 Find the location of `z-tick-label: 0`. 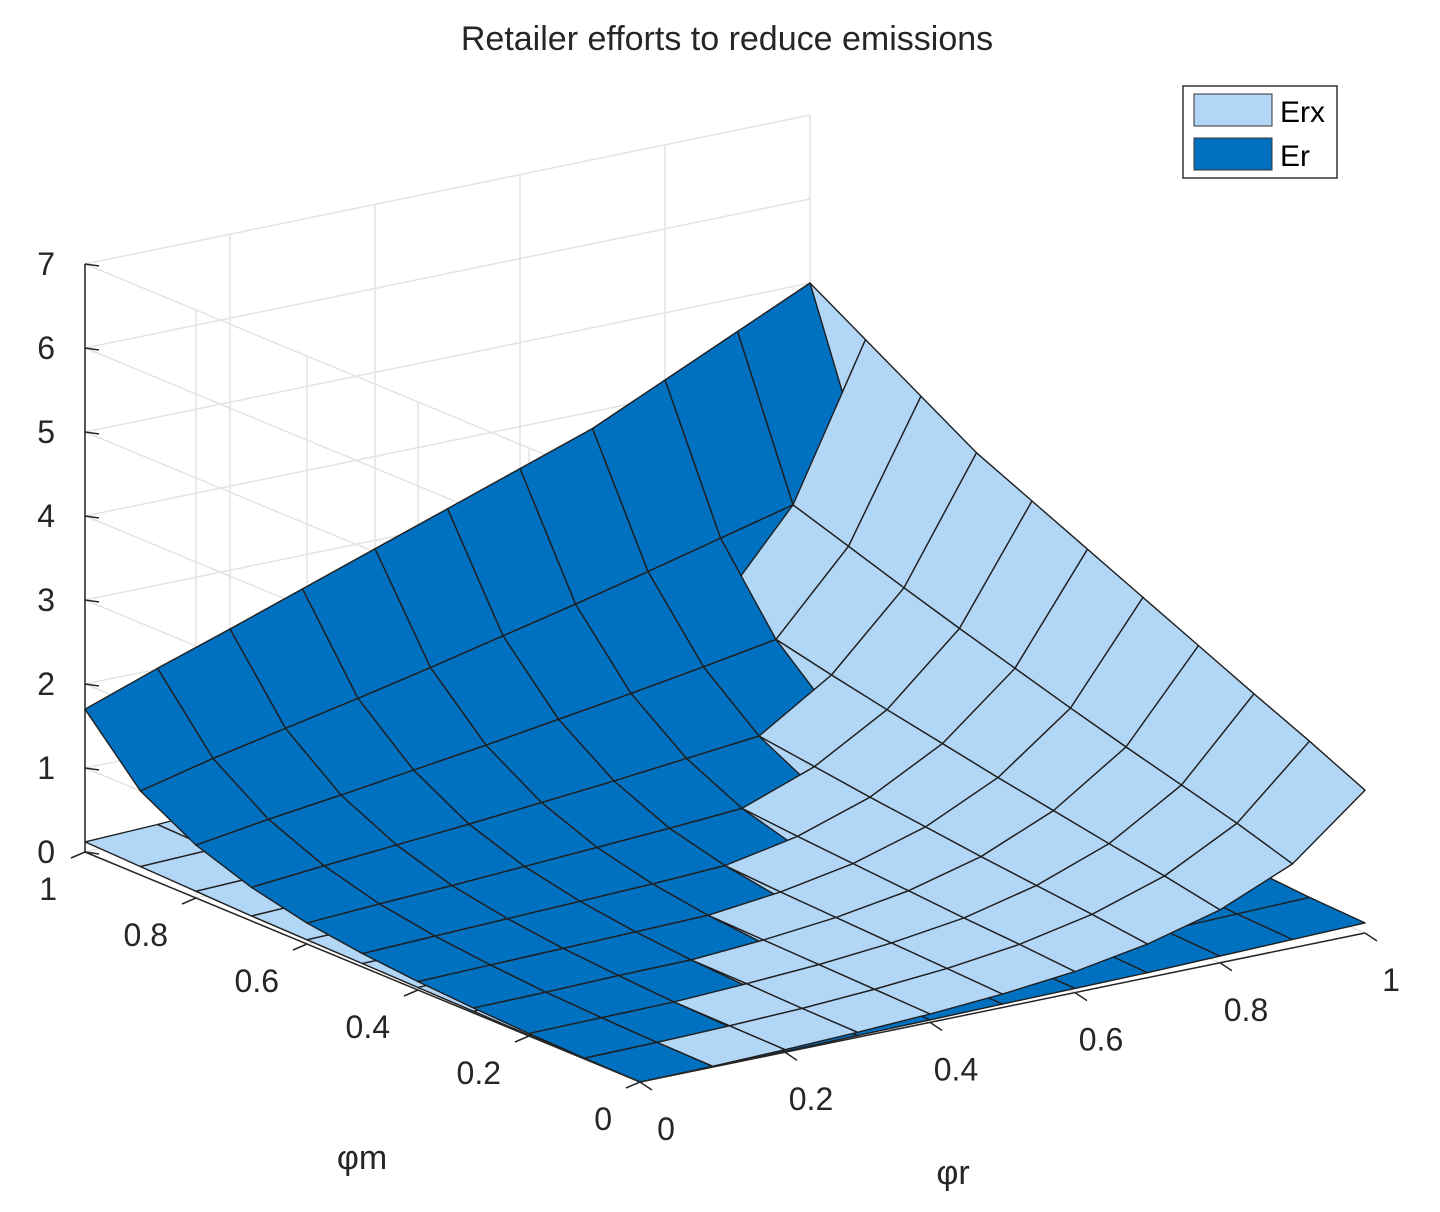

z-tick-label: 0 is located at coordinates (46, 852).